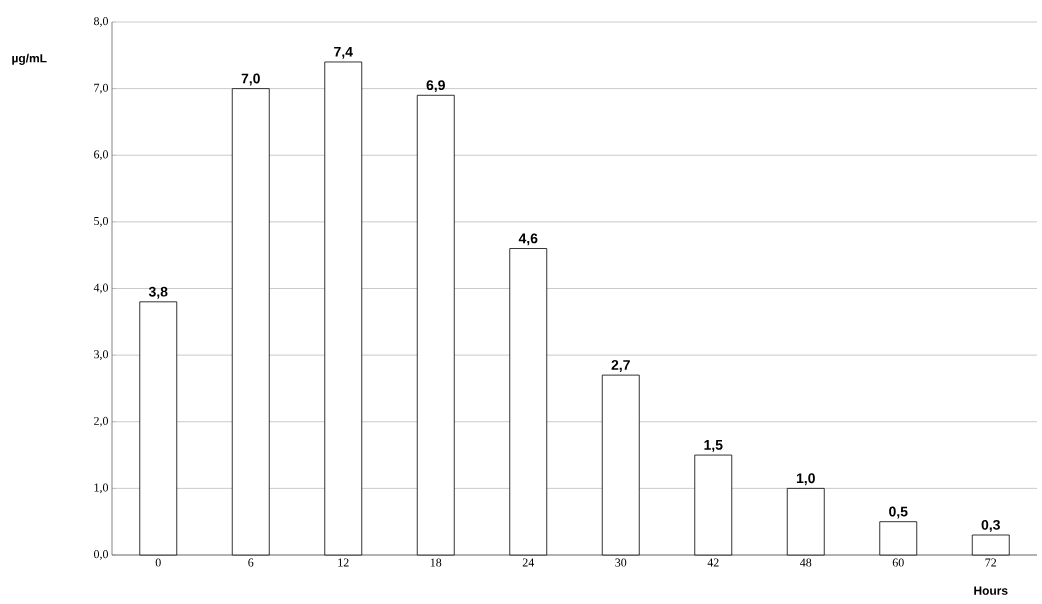 This screenshot has height=604, width=1042. What do you see at coordinates (101, 421) in the screenshot?
I see `y-tick-label: 2,0` at bounding box center [101, 421].